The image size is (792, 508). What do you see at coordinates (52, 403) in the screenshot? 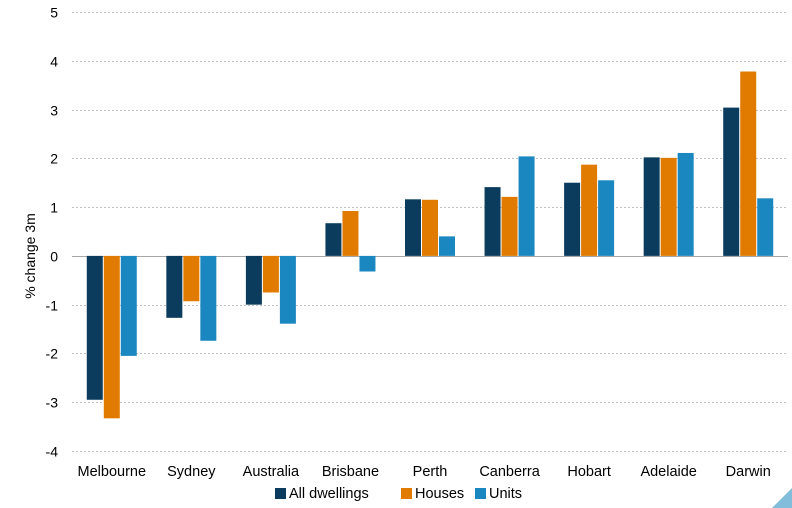
I see `y-tick-label: -3` at bounding box center [52, 403].